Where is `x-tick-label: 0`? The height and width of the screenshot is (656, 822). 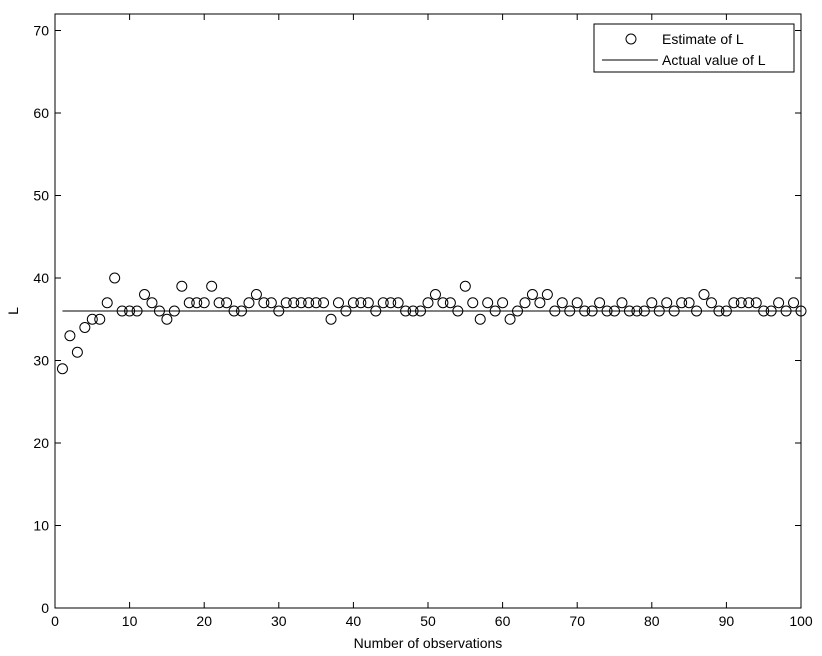 x-tick-label: 0 is located at coordinates (55, 621).